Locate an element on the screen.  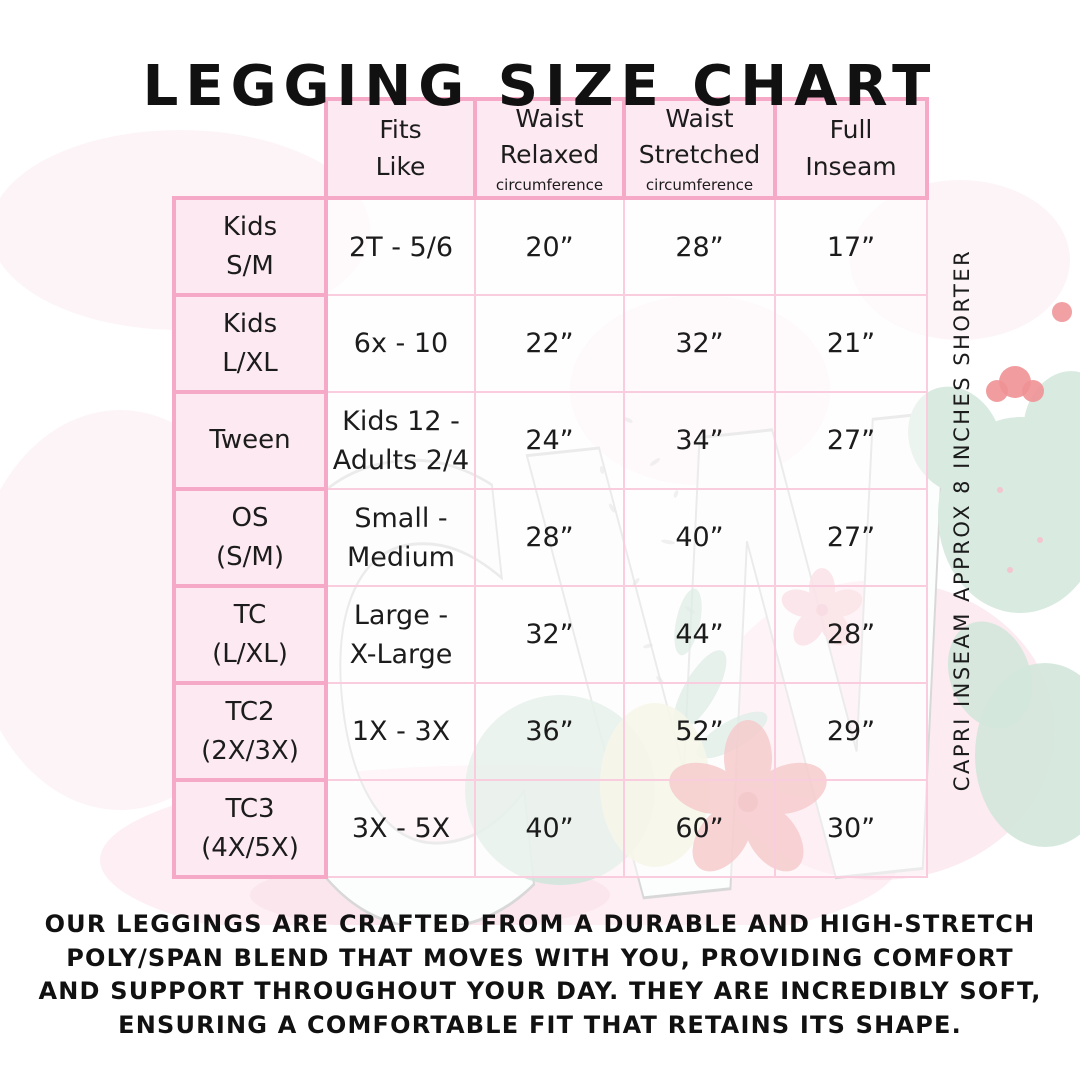
row-label: TC3 (4X/5X) is located at coordinates (250, 829).